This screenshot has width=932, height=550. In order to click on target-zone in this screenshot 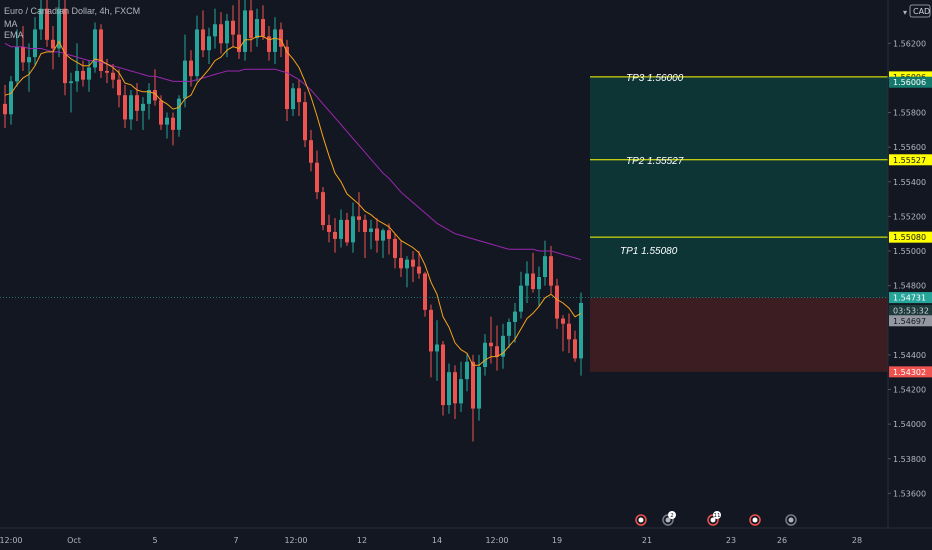, I will do `click(739, 187)`.